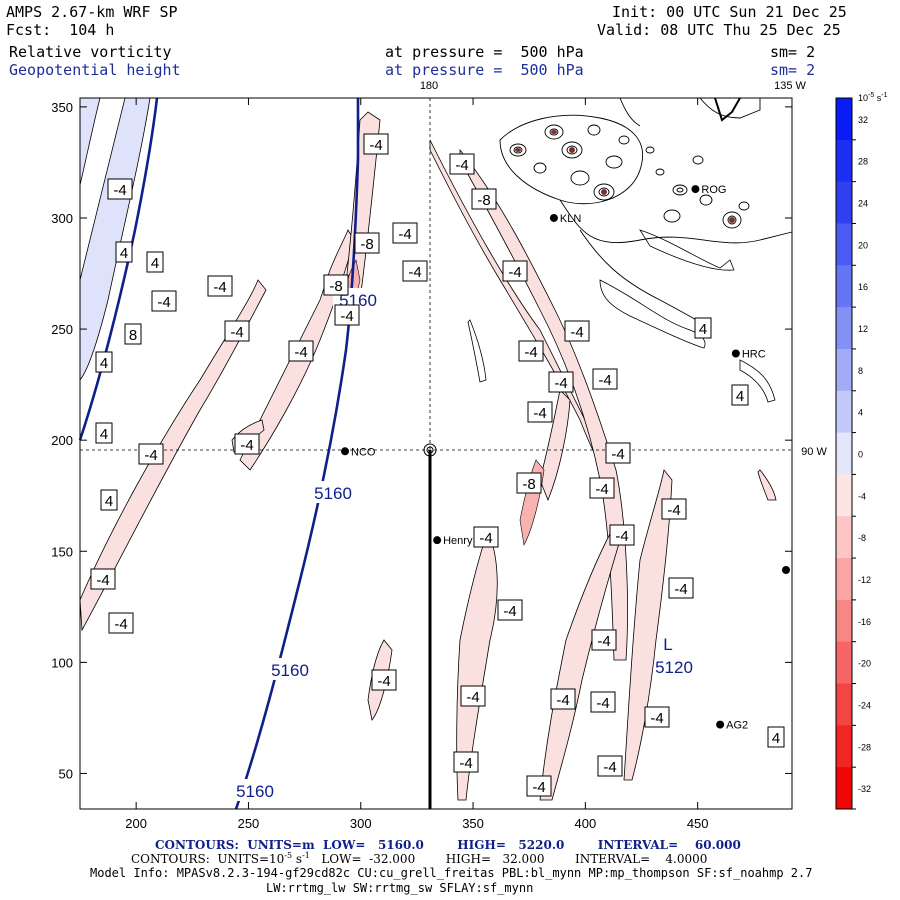 This screenshot has height=900, width=900. I want to click on x-tick-label: 200, so click(136, 823).